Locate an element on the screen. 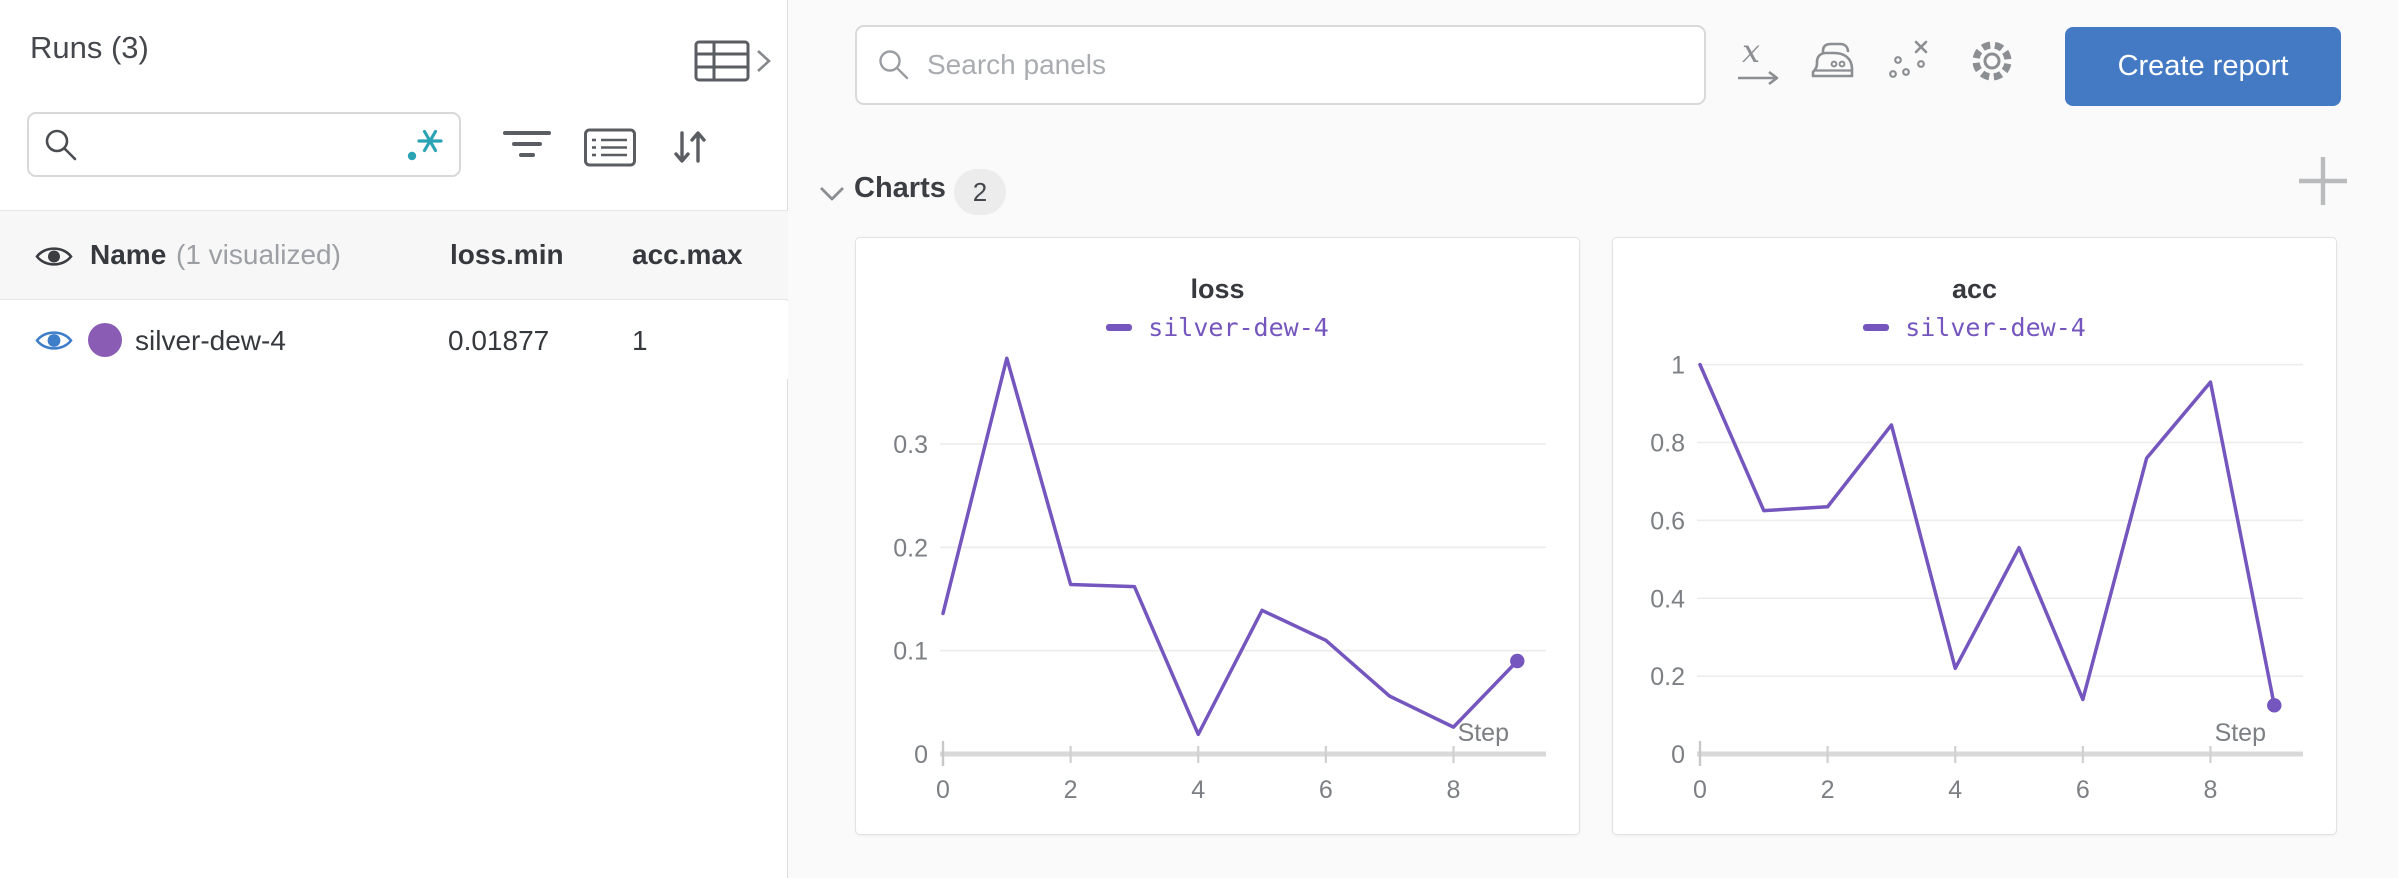 The height and width of the screenshot is (878, 2398). filter-icon is located at coordinates (527, 144).